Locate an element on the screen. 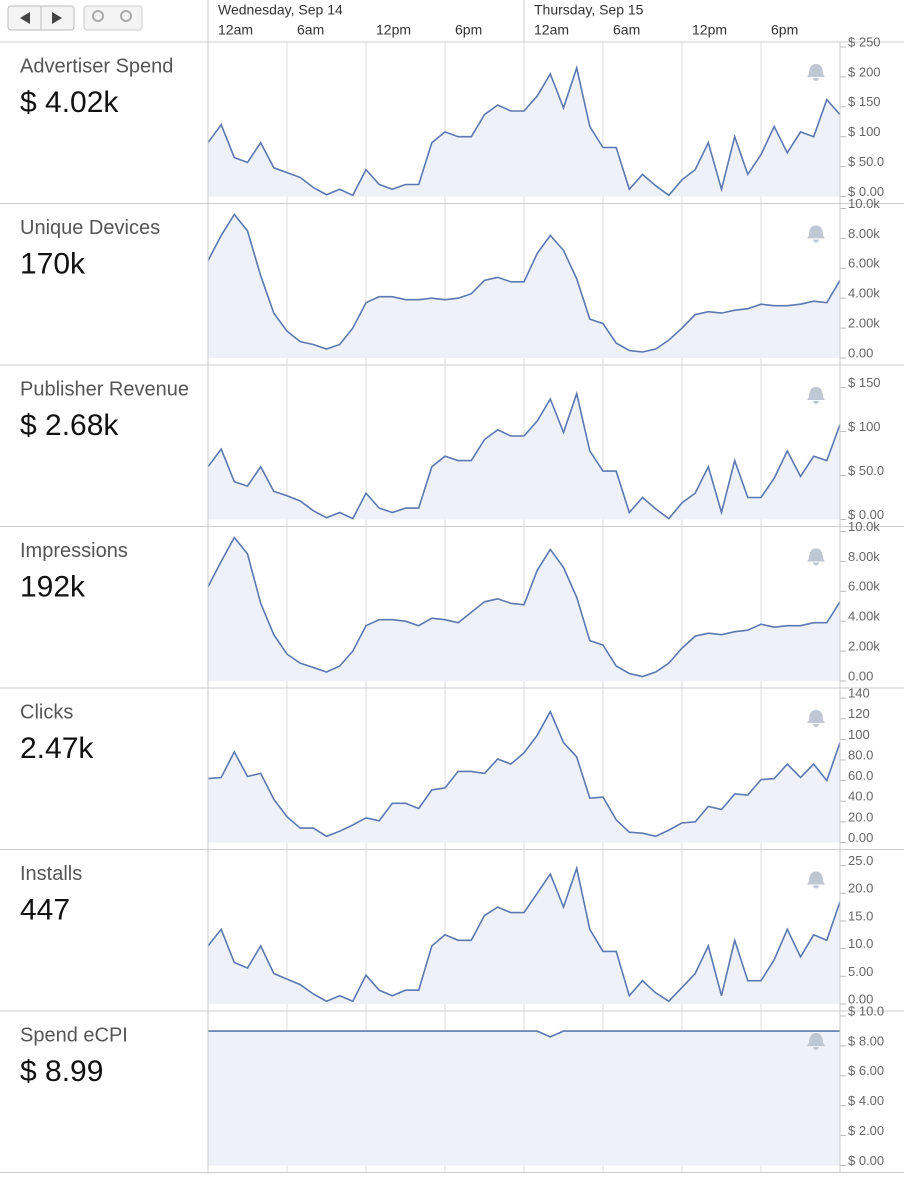  next-icon is located at coordinates (57, 18).